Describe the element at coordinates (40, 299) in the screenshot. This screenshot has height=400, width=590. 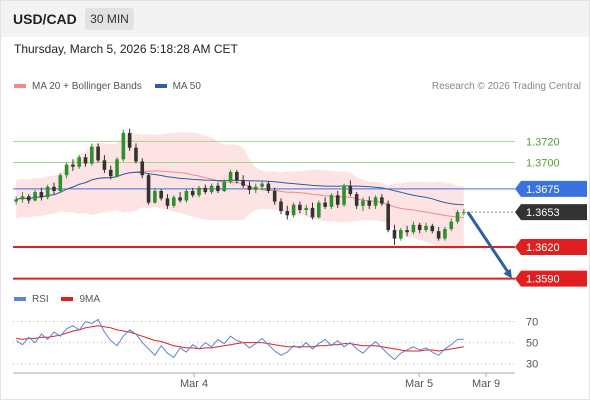
I see `legend-label: RSI` at that location.